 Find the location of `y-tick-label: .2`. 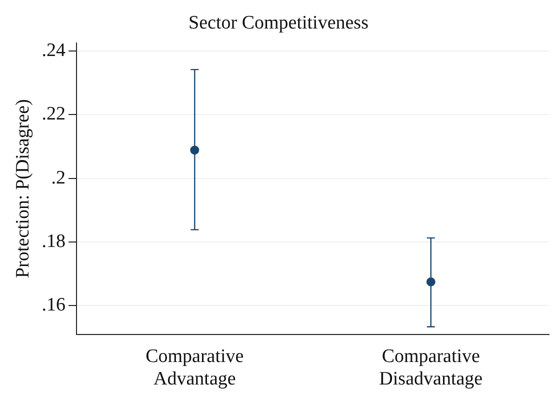

y-tick-label: .2 is located at coordinates (58, 177).